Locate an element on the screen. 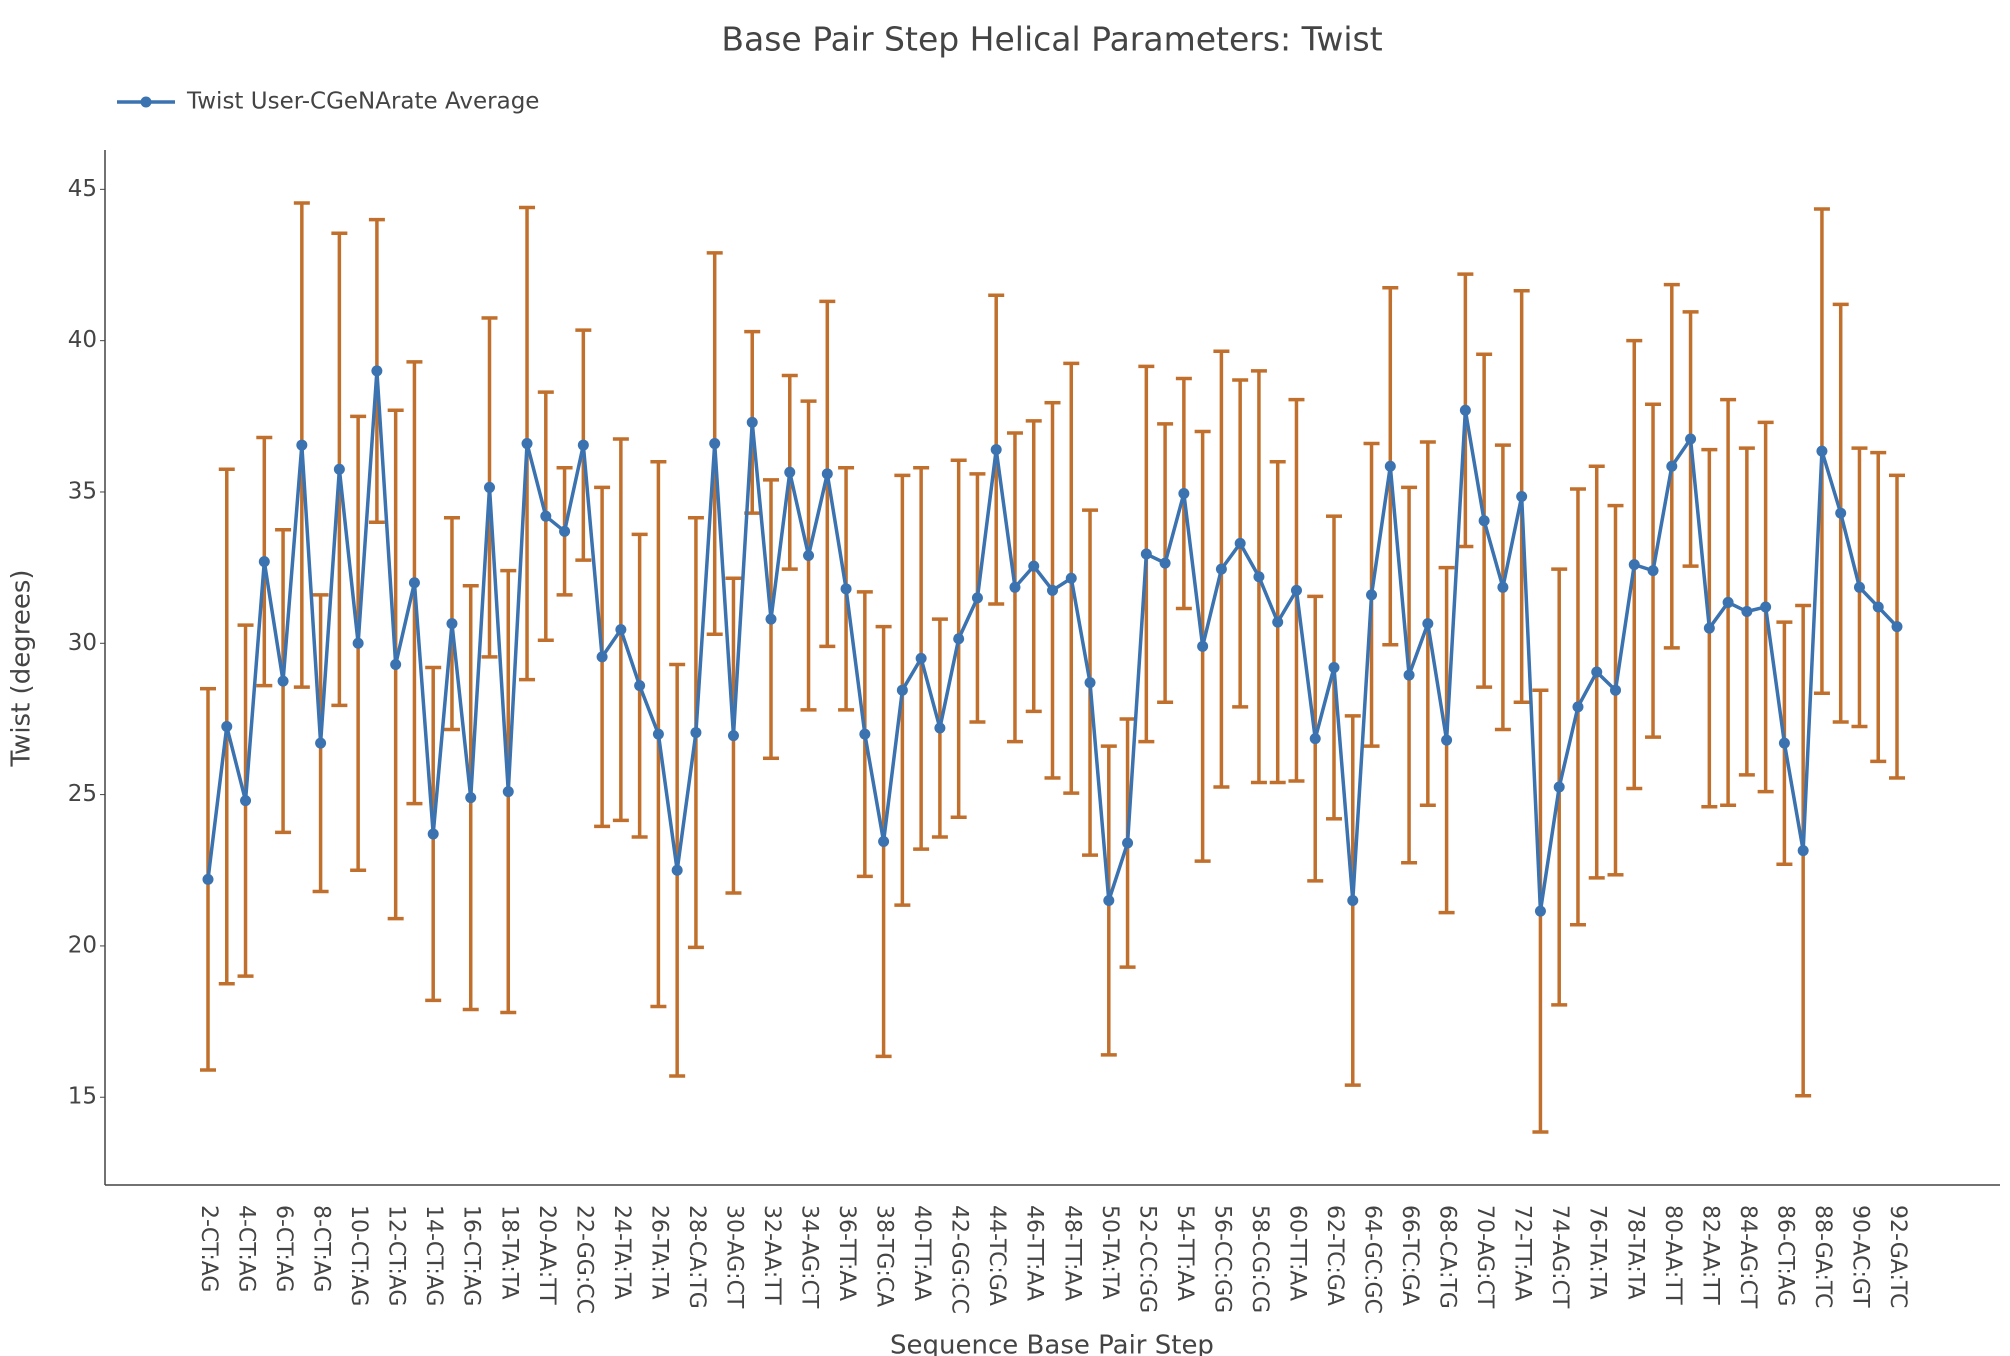 Image resolution: width=2010 pixels, height=1356 pixels. y-tick-label: 20 is located at coordinates (82, 945).